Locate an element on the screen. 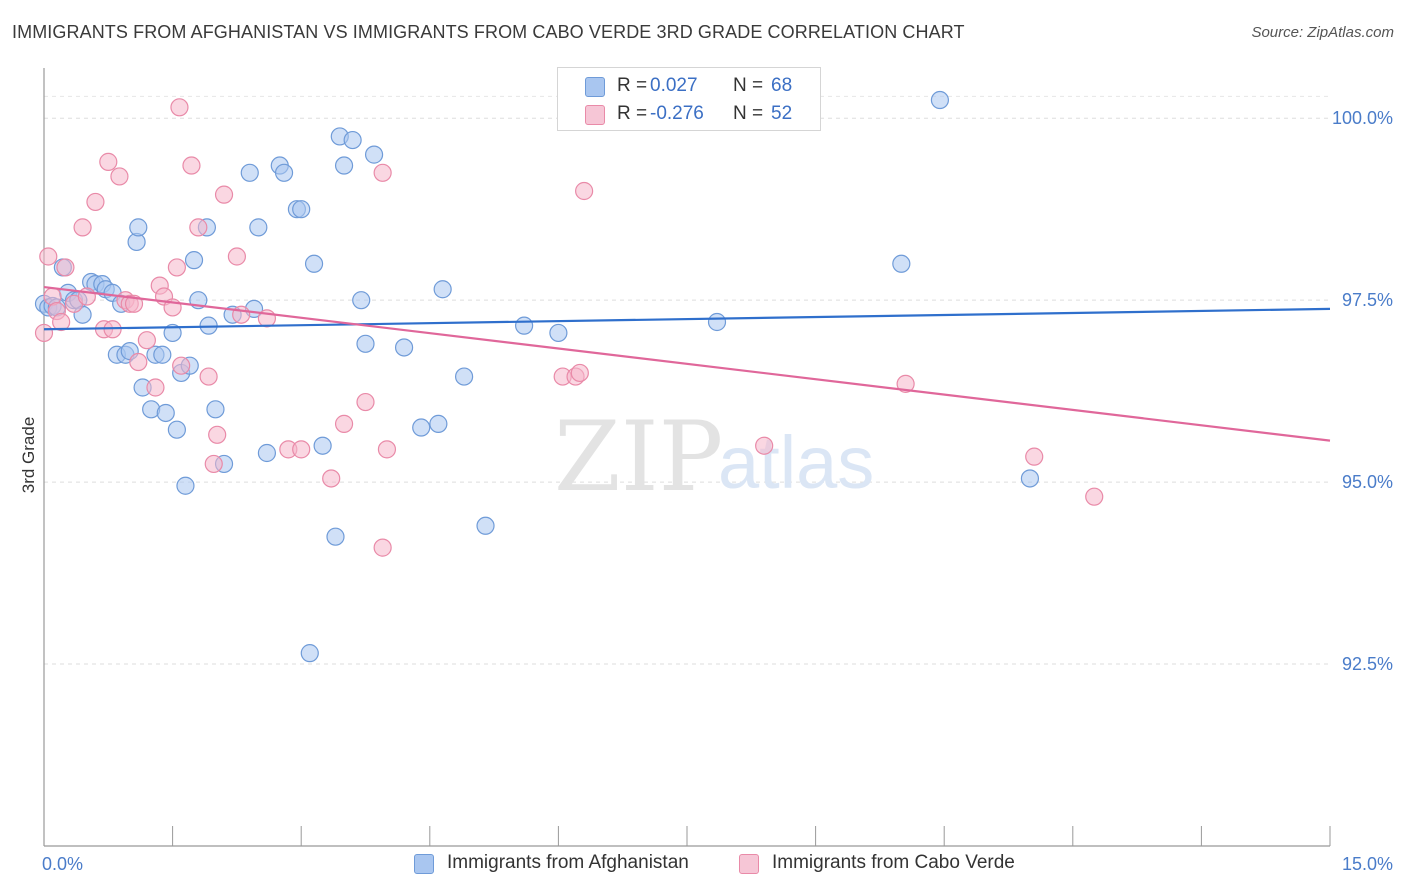  legend-swatch-blue is located at coordinates (595, 87).